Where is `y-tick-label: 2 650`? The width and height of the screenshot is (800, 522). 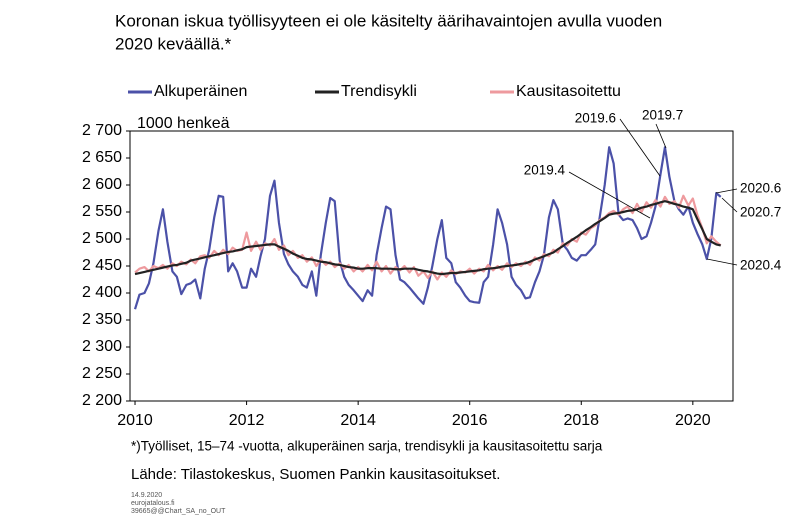
y-tick-label: 2 650 is located at coordinates (102, 157).